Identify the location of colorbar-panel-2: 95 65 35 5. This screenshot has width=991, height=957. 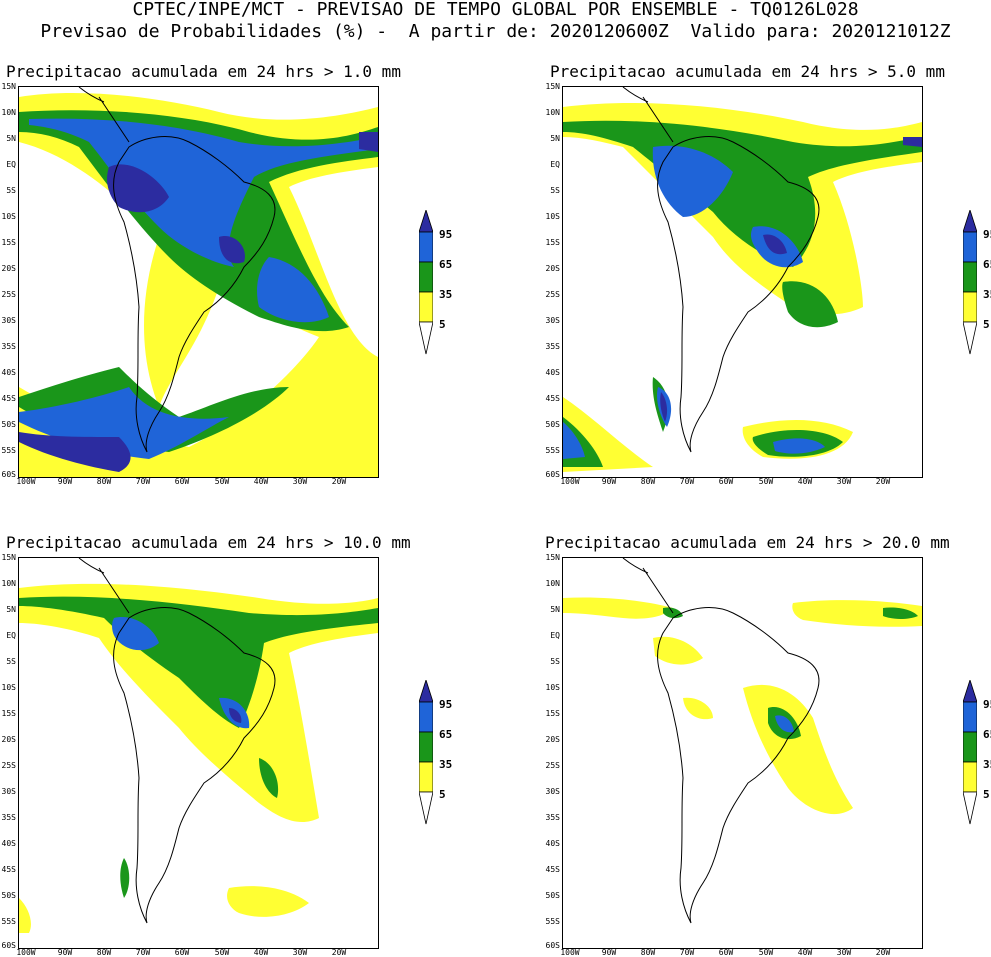
(977, 282).